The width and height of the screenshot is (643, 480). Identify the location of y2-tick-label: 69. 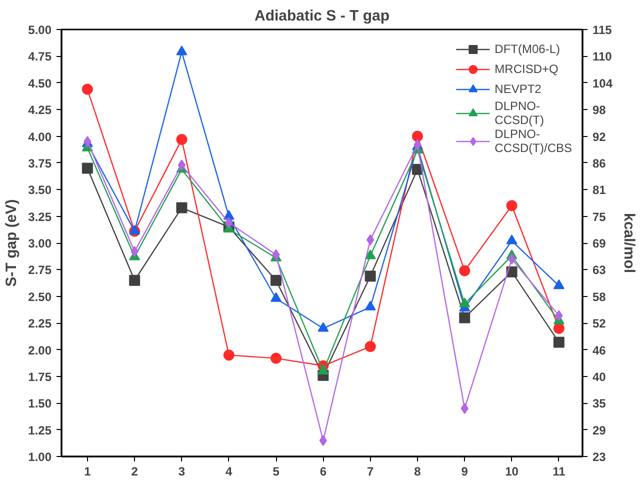
(599, 243).